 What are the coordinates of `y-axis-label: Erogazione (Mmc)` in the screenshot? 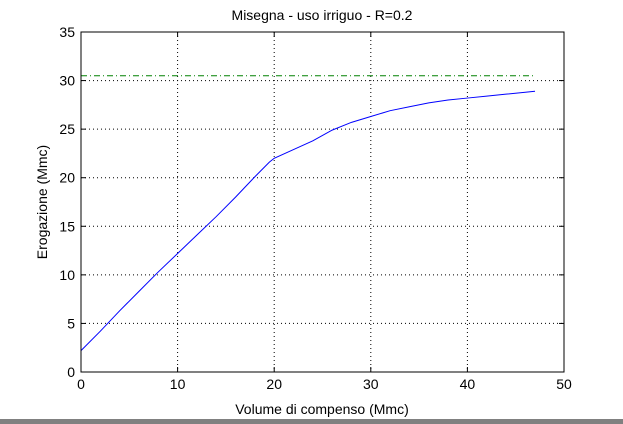 It's located at (42, 202).